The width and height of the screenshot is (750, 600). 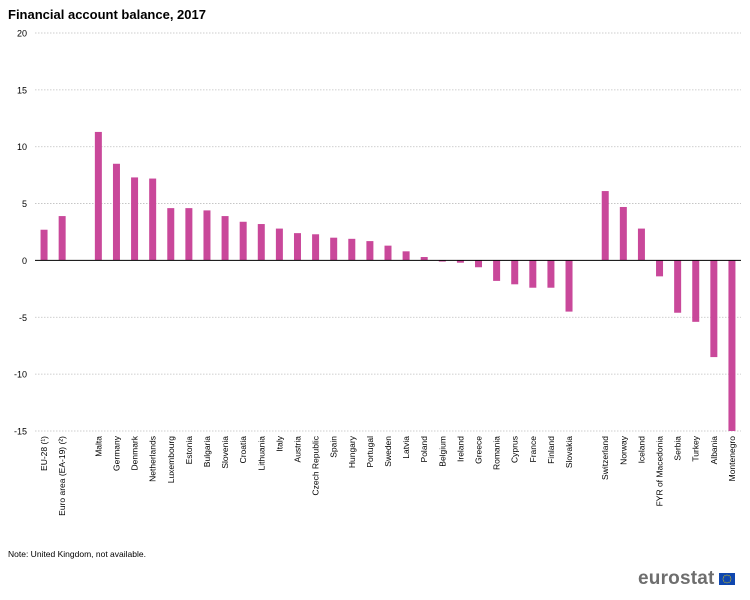 I want to click on eurostat-logo: eurostat, so click(x=686, y=579).